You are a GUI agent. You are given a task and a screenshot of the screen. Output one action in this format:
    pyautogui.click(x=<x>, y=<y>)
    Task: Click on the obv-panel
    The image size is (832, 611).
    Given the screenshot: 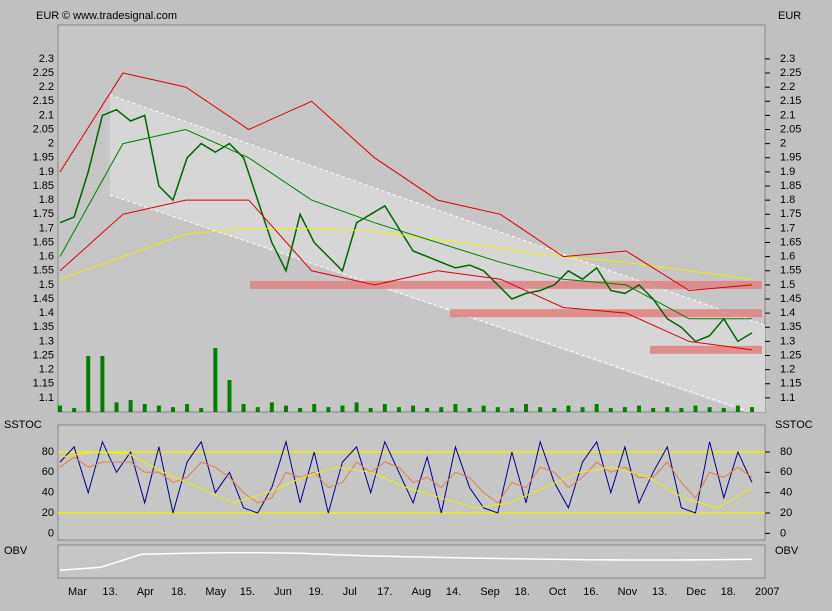 What is the action you would take?
    pyautogui.click(x=411, y=561)
    